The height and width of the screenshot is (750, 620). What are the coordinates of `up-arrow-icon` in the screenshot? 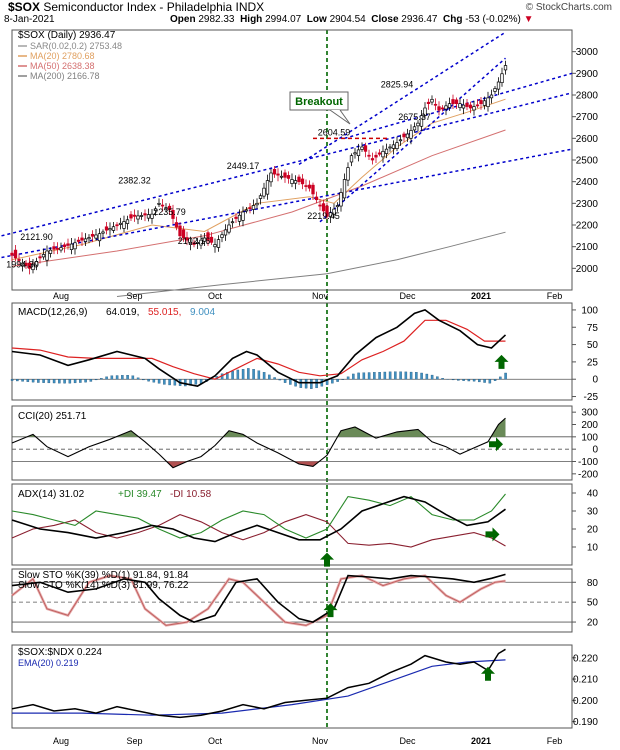 It's located at (501, 361).